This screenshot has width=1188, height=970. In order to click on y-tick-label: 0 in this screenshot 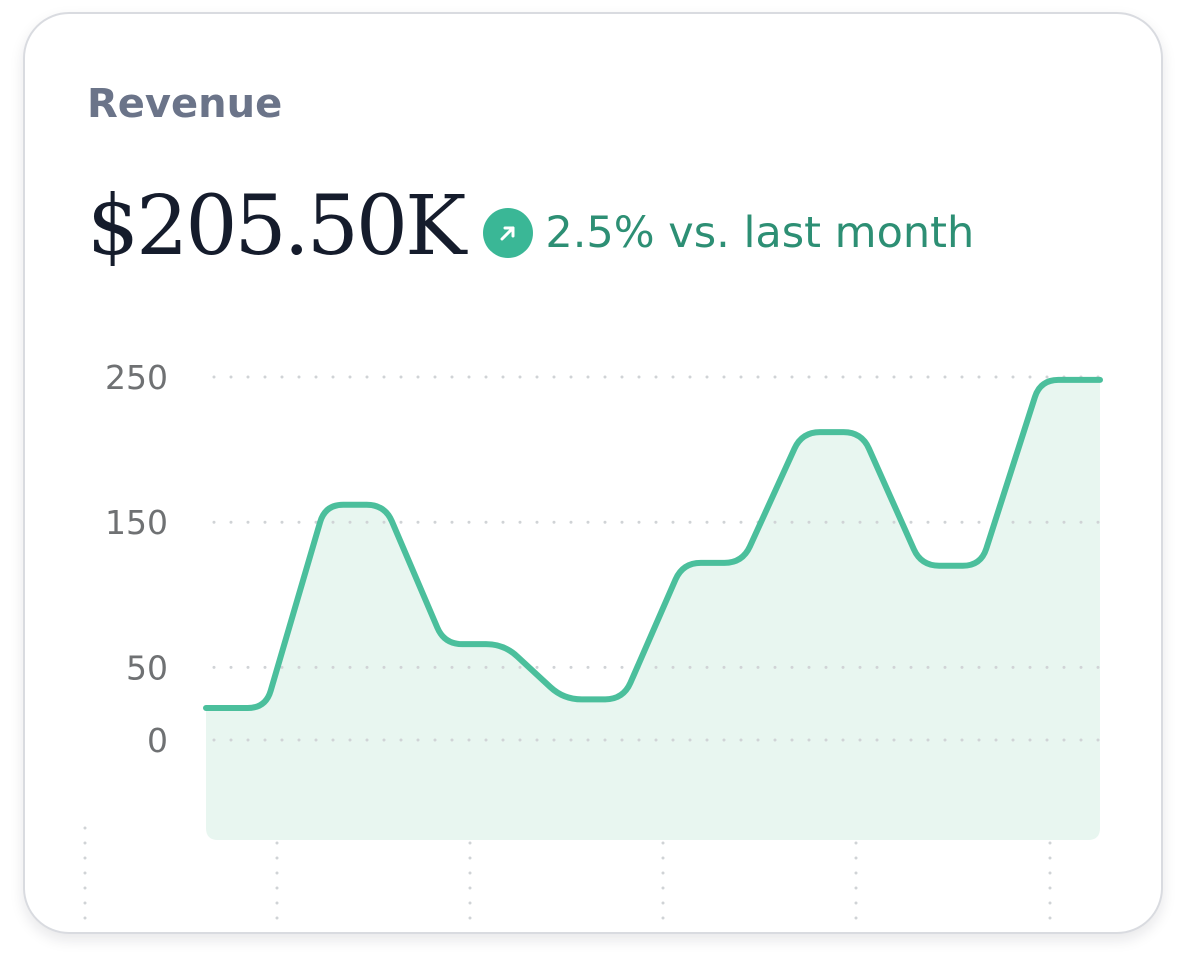, I will do `click(157, 740)`.